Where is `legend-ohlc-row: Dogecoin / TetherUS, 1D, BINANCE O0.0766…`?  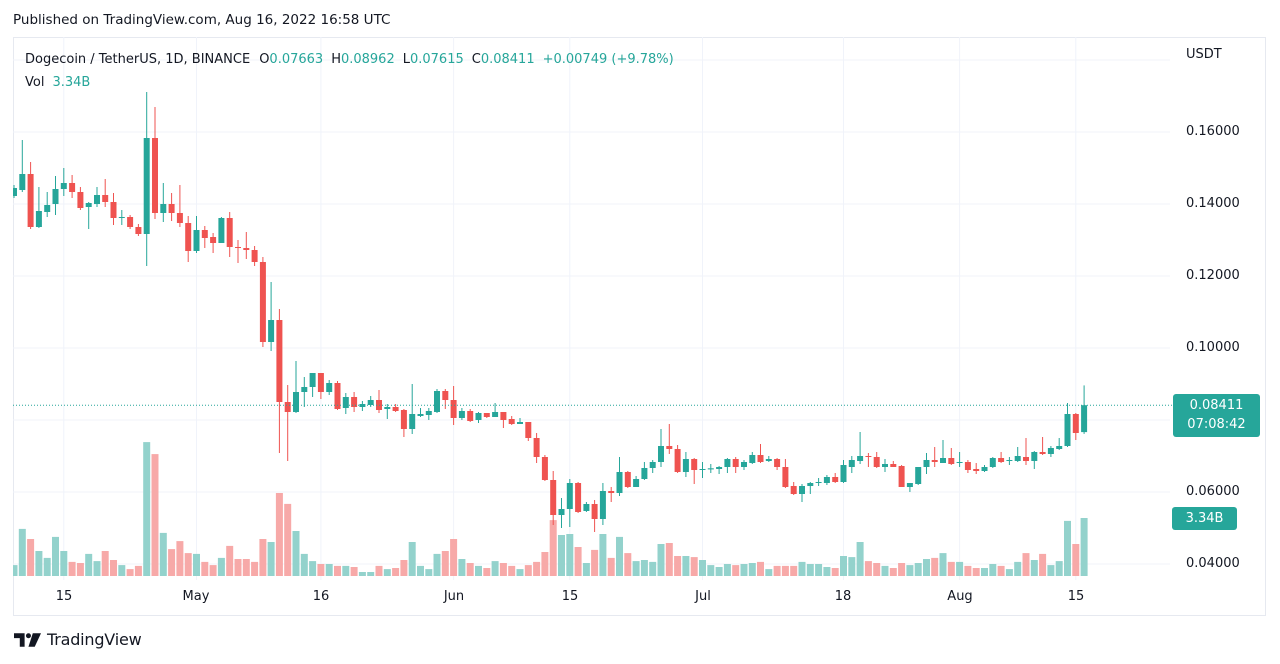 legend-ohlc-row: Dogecoin / TetherUS, 1D, BINANCE O0.0766… is located at coordinates (349, 59).